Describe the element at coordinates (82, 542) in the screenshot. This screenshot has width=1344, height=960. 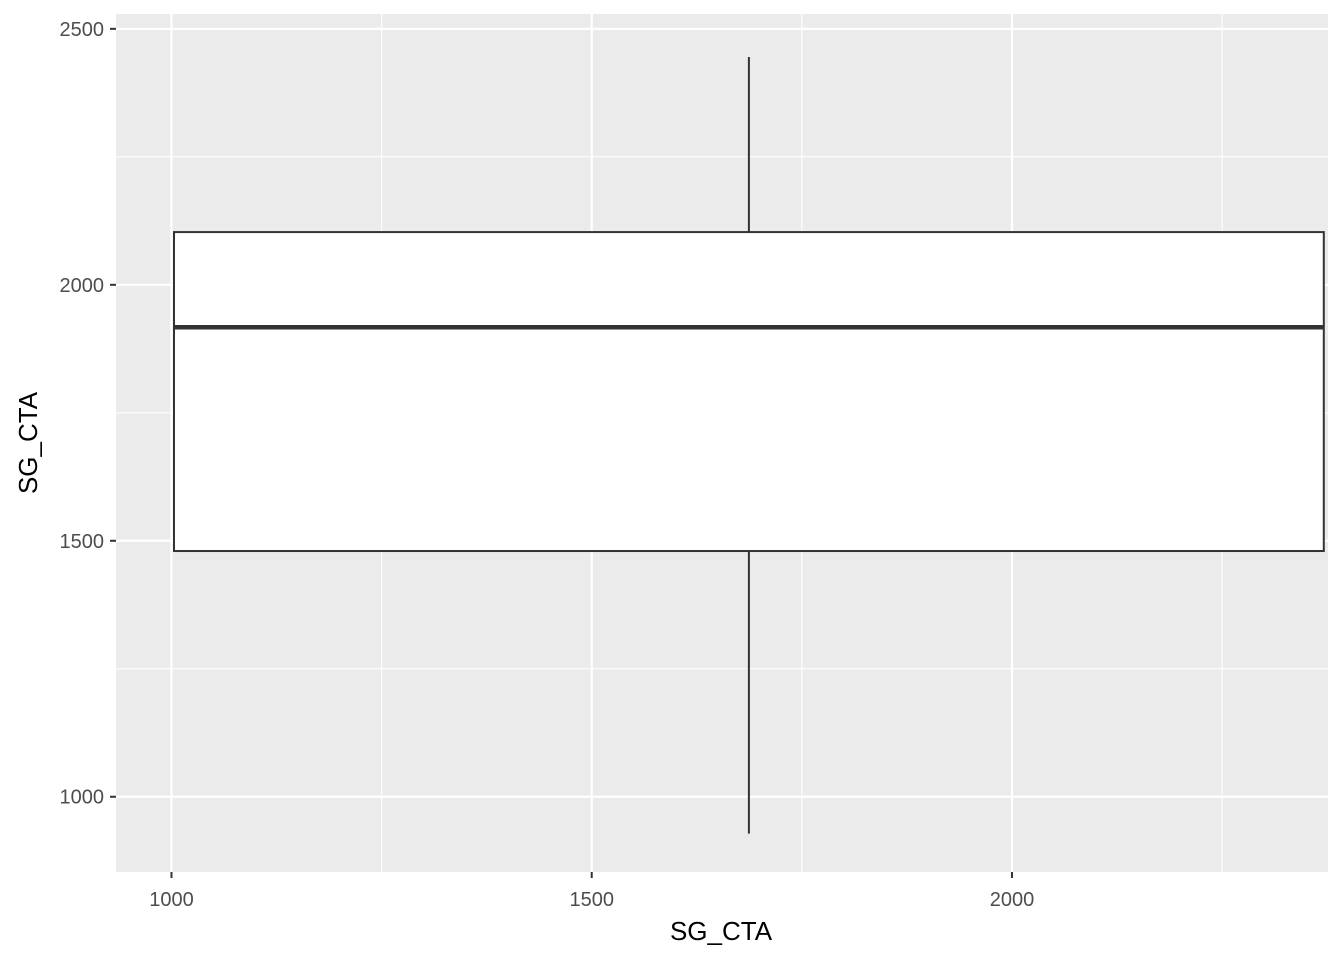
I see `y-tick-label: 1500` at that location.